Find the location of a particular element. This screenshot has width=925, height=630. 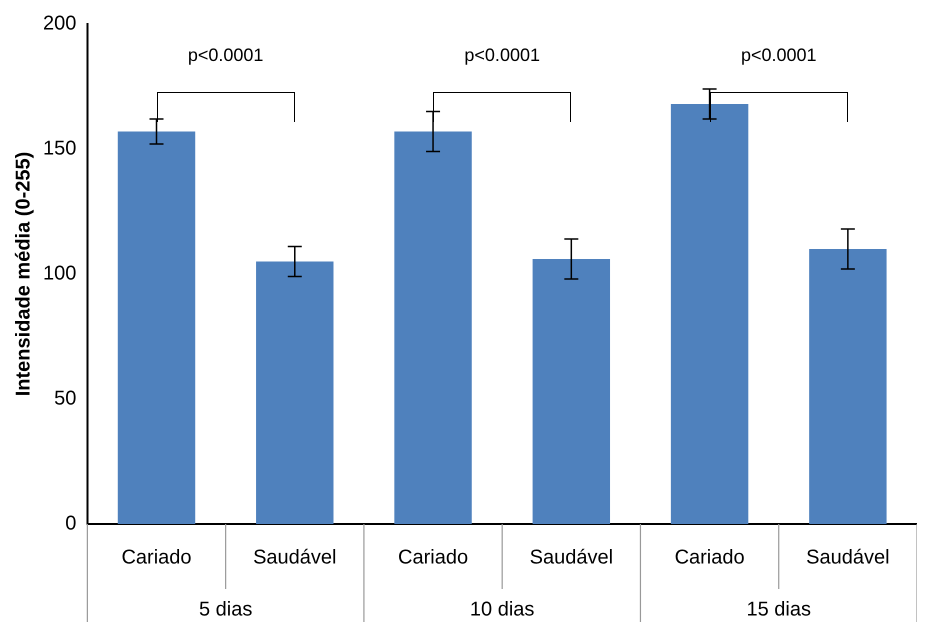

y-tick-label: 150 is located at coordinates (59, 149).